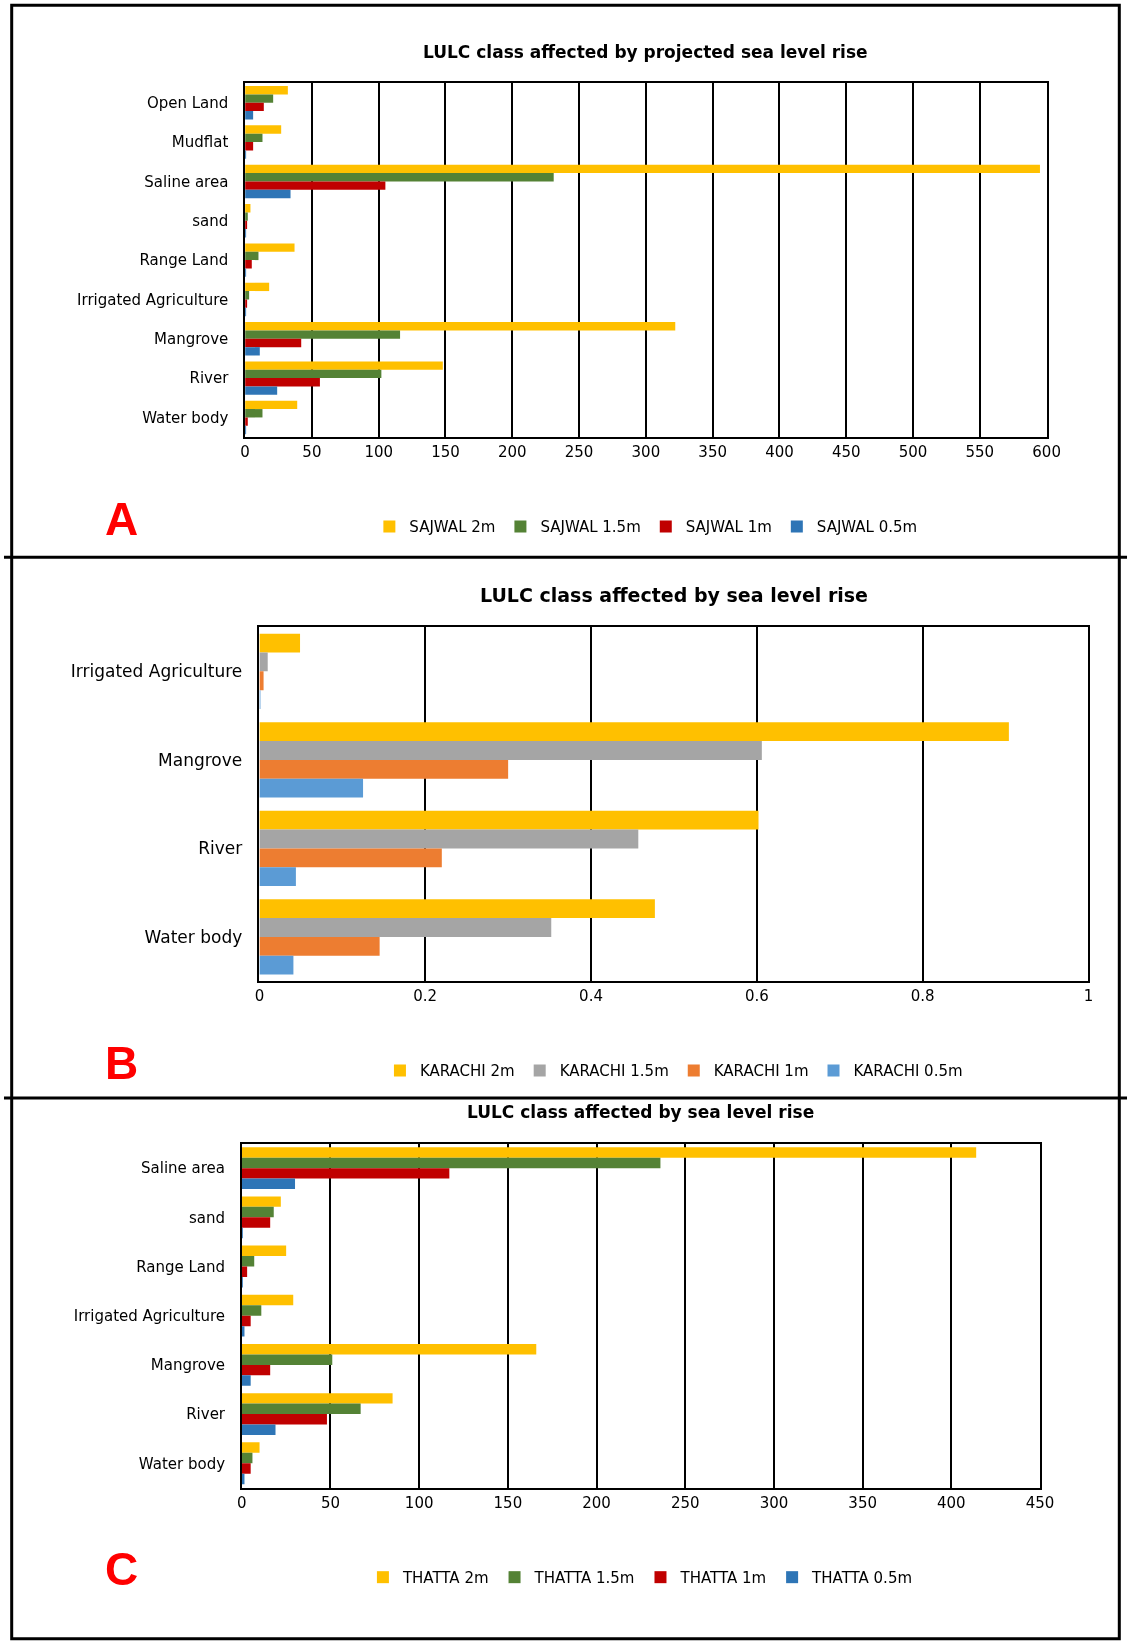 The image size is (1140, 1644). Describe the element at coordinates (200, 142) in the screenshot. I see `y-tick-label: Mudflat` at that location.